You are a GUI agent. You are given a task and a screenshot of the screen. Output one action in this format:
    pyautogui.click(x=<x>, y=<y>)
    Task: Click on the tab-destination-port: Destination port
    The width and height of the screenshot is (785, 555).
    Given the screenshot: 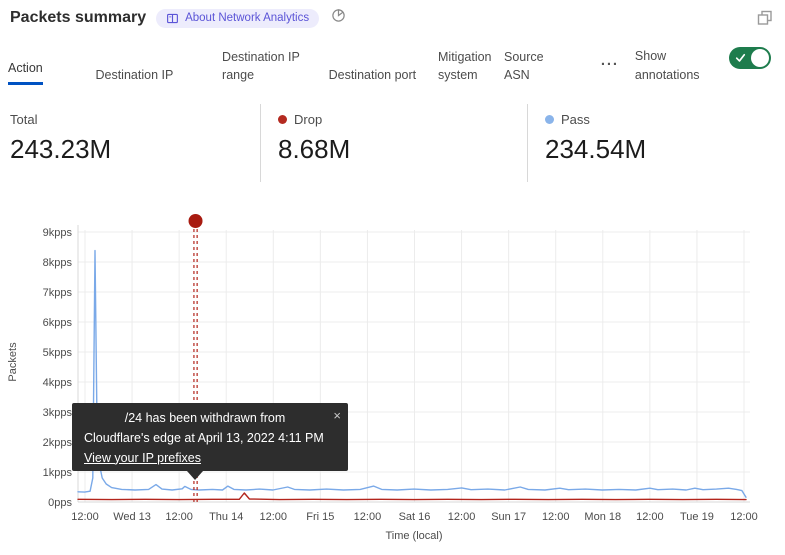 What is the action you would take?
    pyautogui.click(x=375, y=75)
    